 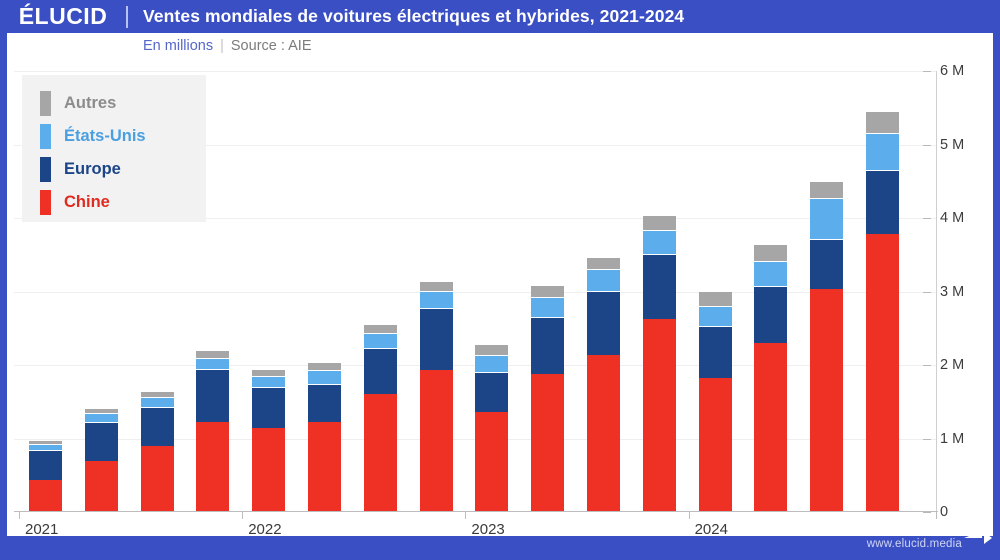 I want to click on legend-item--tats-unis: États-Unis, so click(x=123, y=136).